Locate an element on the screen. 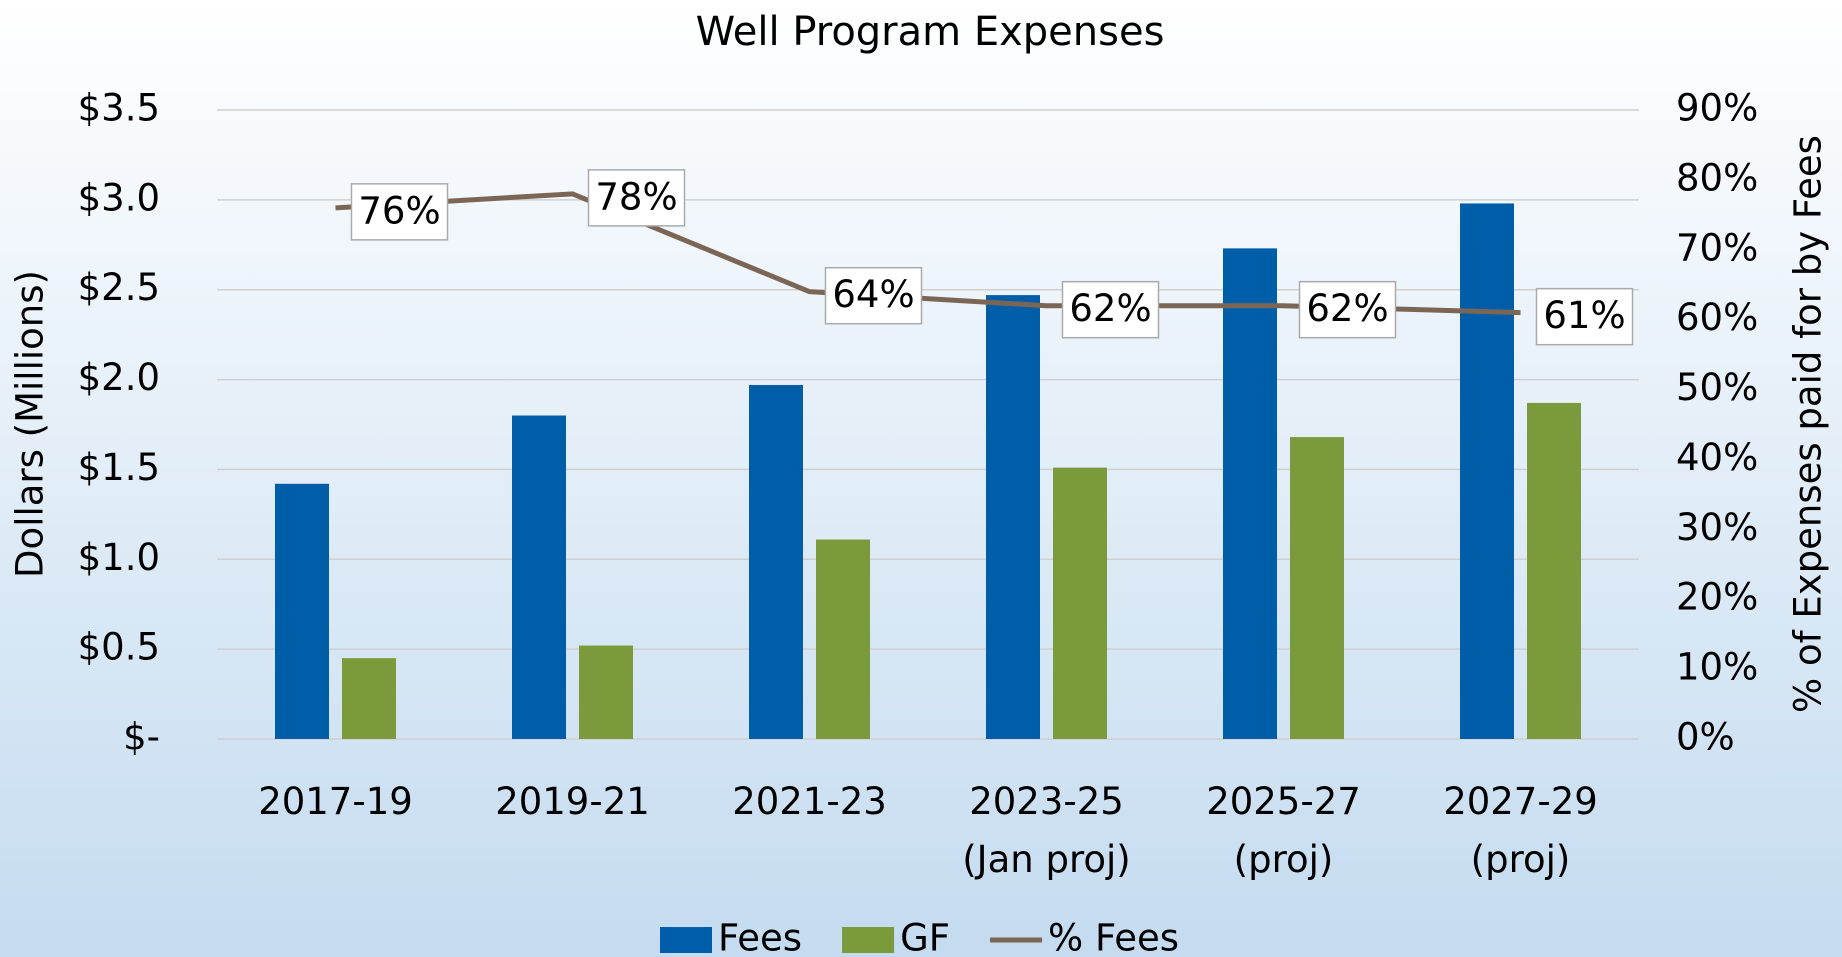 The width and height of the screenshot is (1842, 957). x-tick-line: 2017-19 is located at coordinates (335, 801).